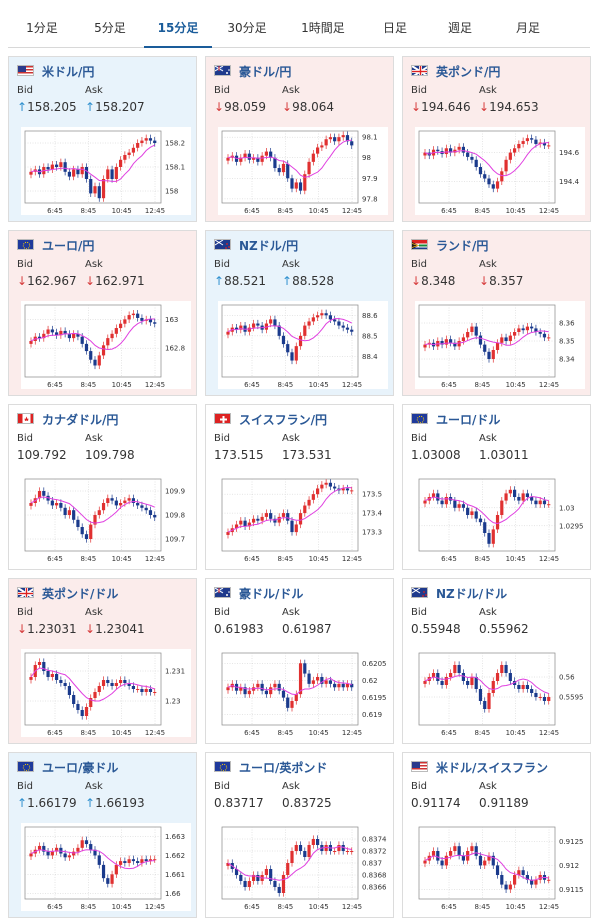 Image resolution: width=595 pixels, height=920 pixels. What do you see at coordinates (42, 28) in the screenshot?
I see `tab-1min: 1分足` at bounding box center [42, 28].